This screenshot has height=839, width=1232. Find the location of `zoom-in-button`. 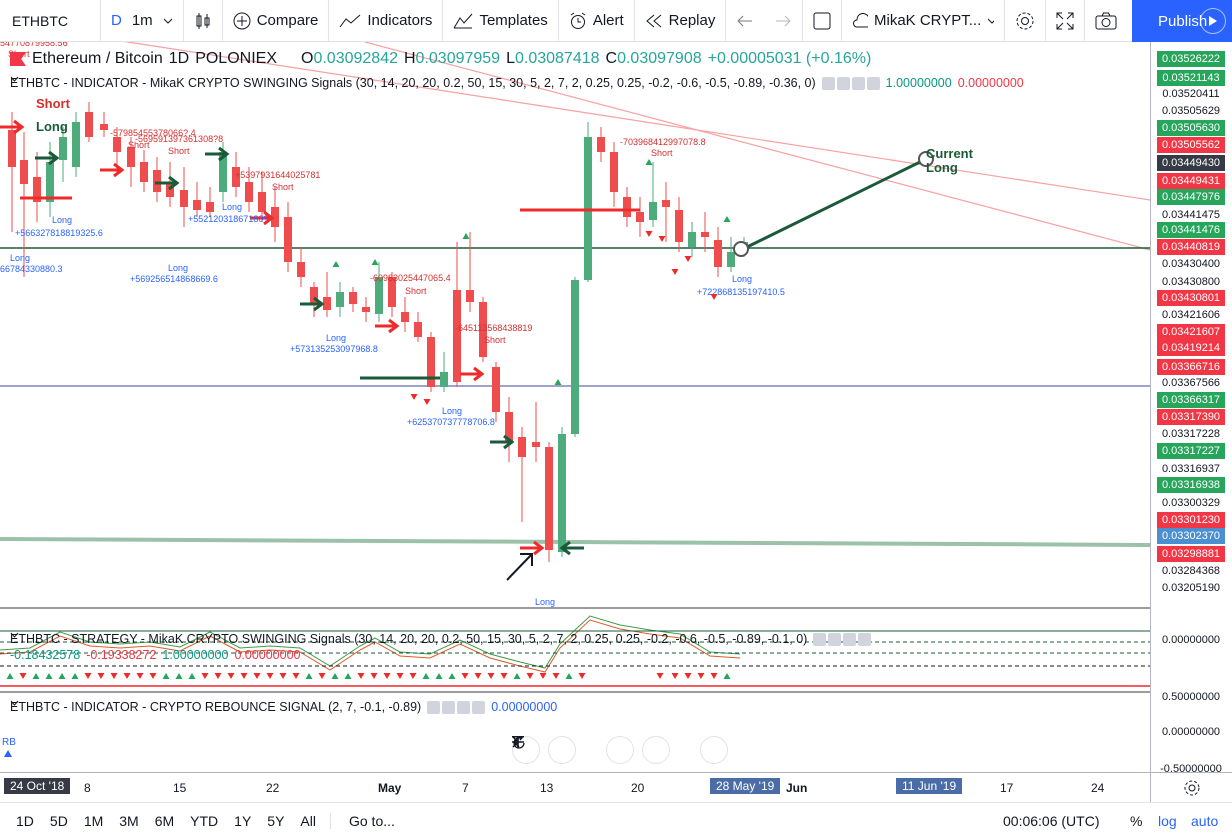

zoom-in-button is located at coordinates (544, 750).